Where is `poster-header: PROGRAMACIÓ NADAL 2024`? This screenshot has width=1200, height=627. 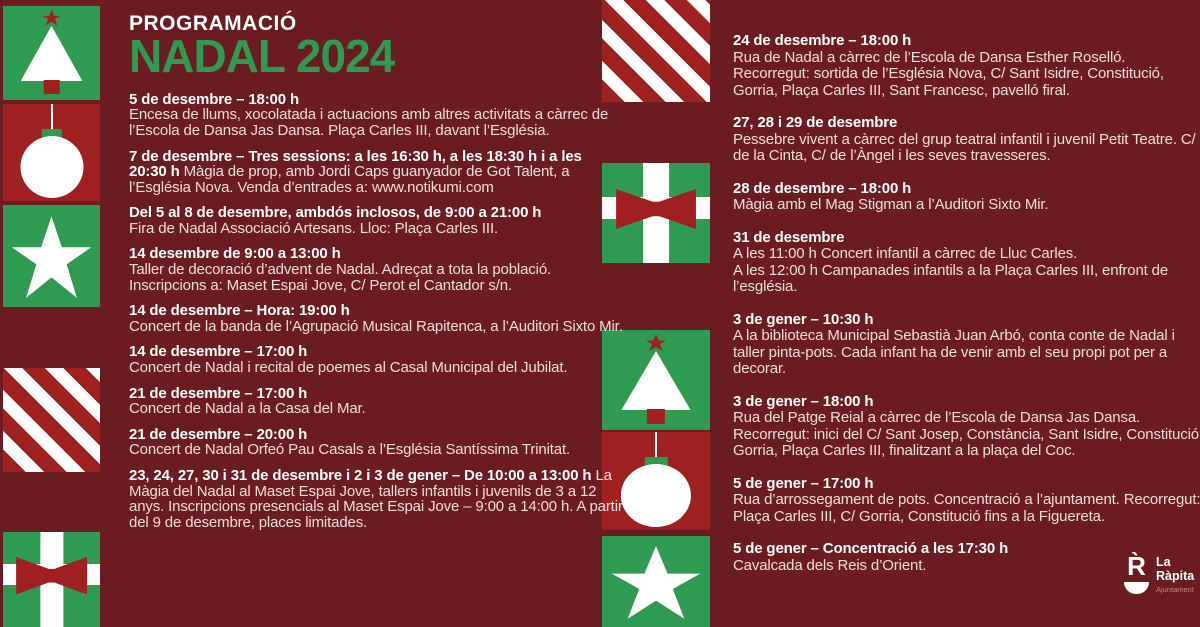 poster-header: PROGRAMACIÓ NADAL 2024 is located at coordinates (376, 47).